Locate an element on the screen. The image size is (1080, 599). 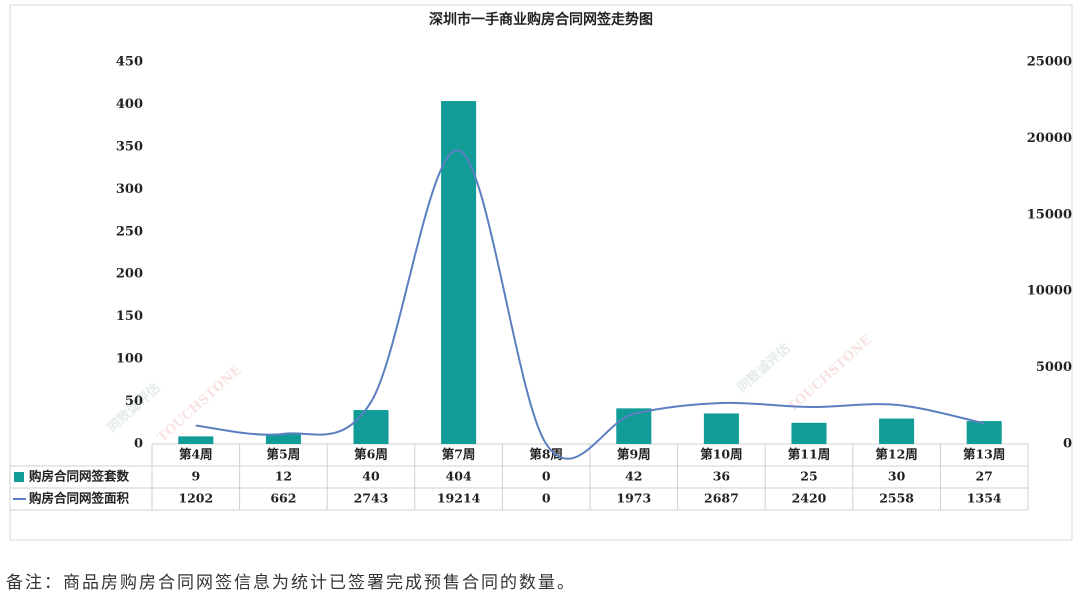
x-tick-label: 第6周 is located at coordinates (371, 454).